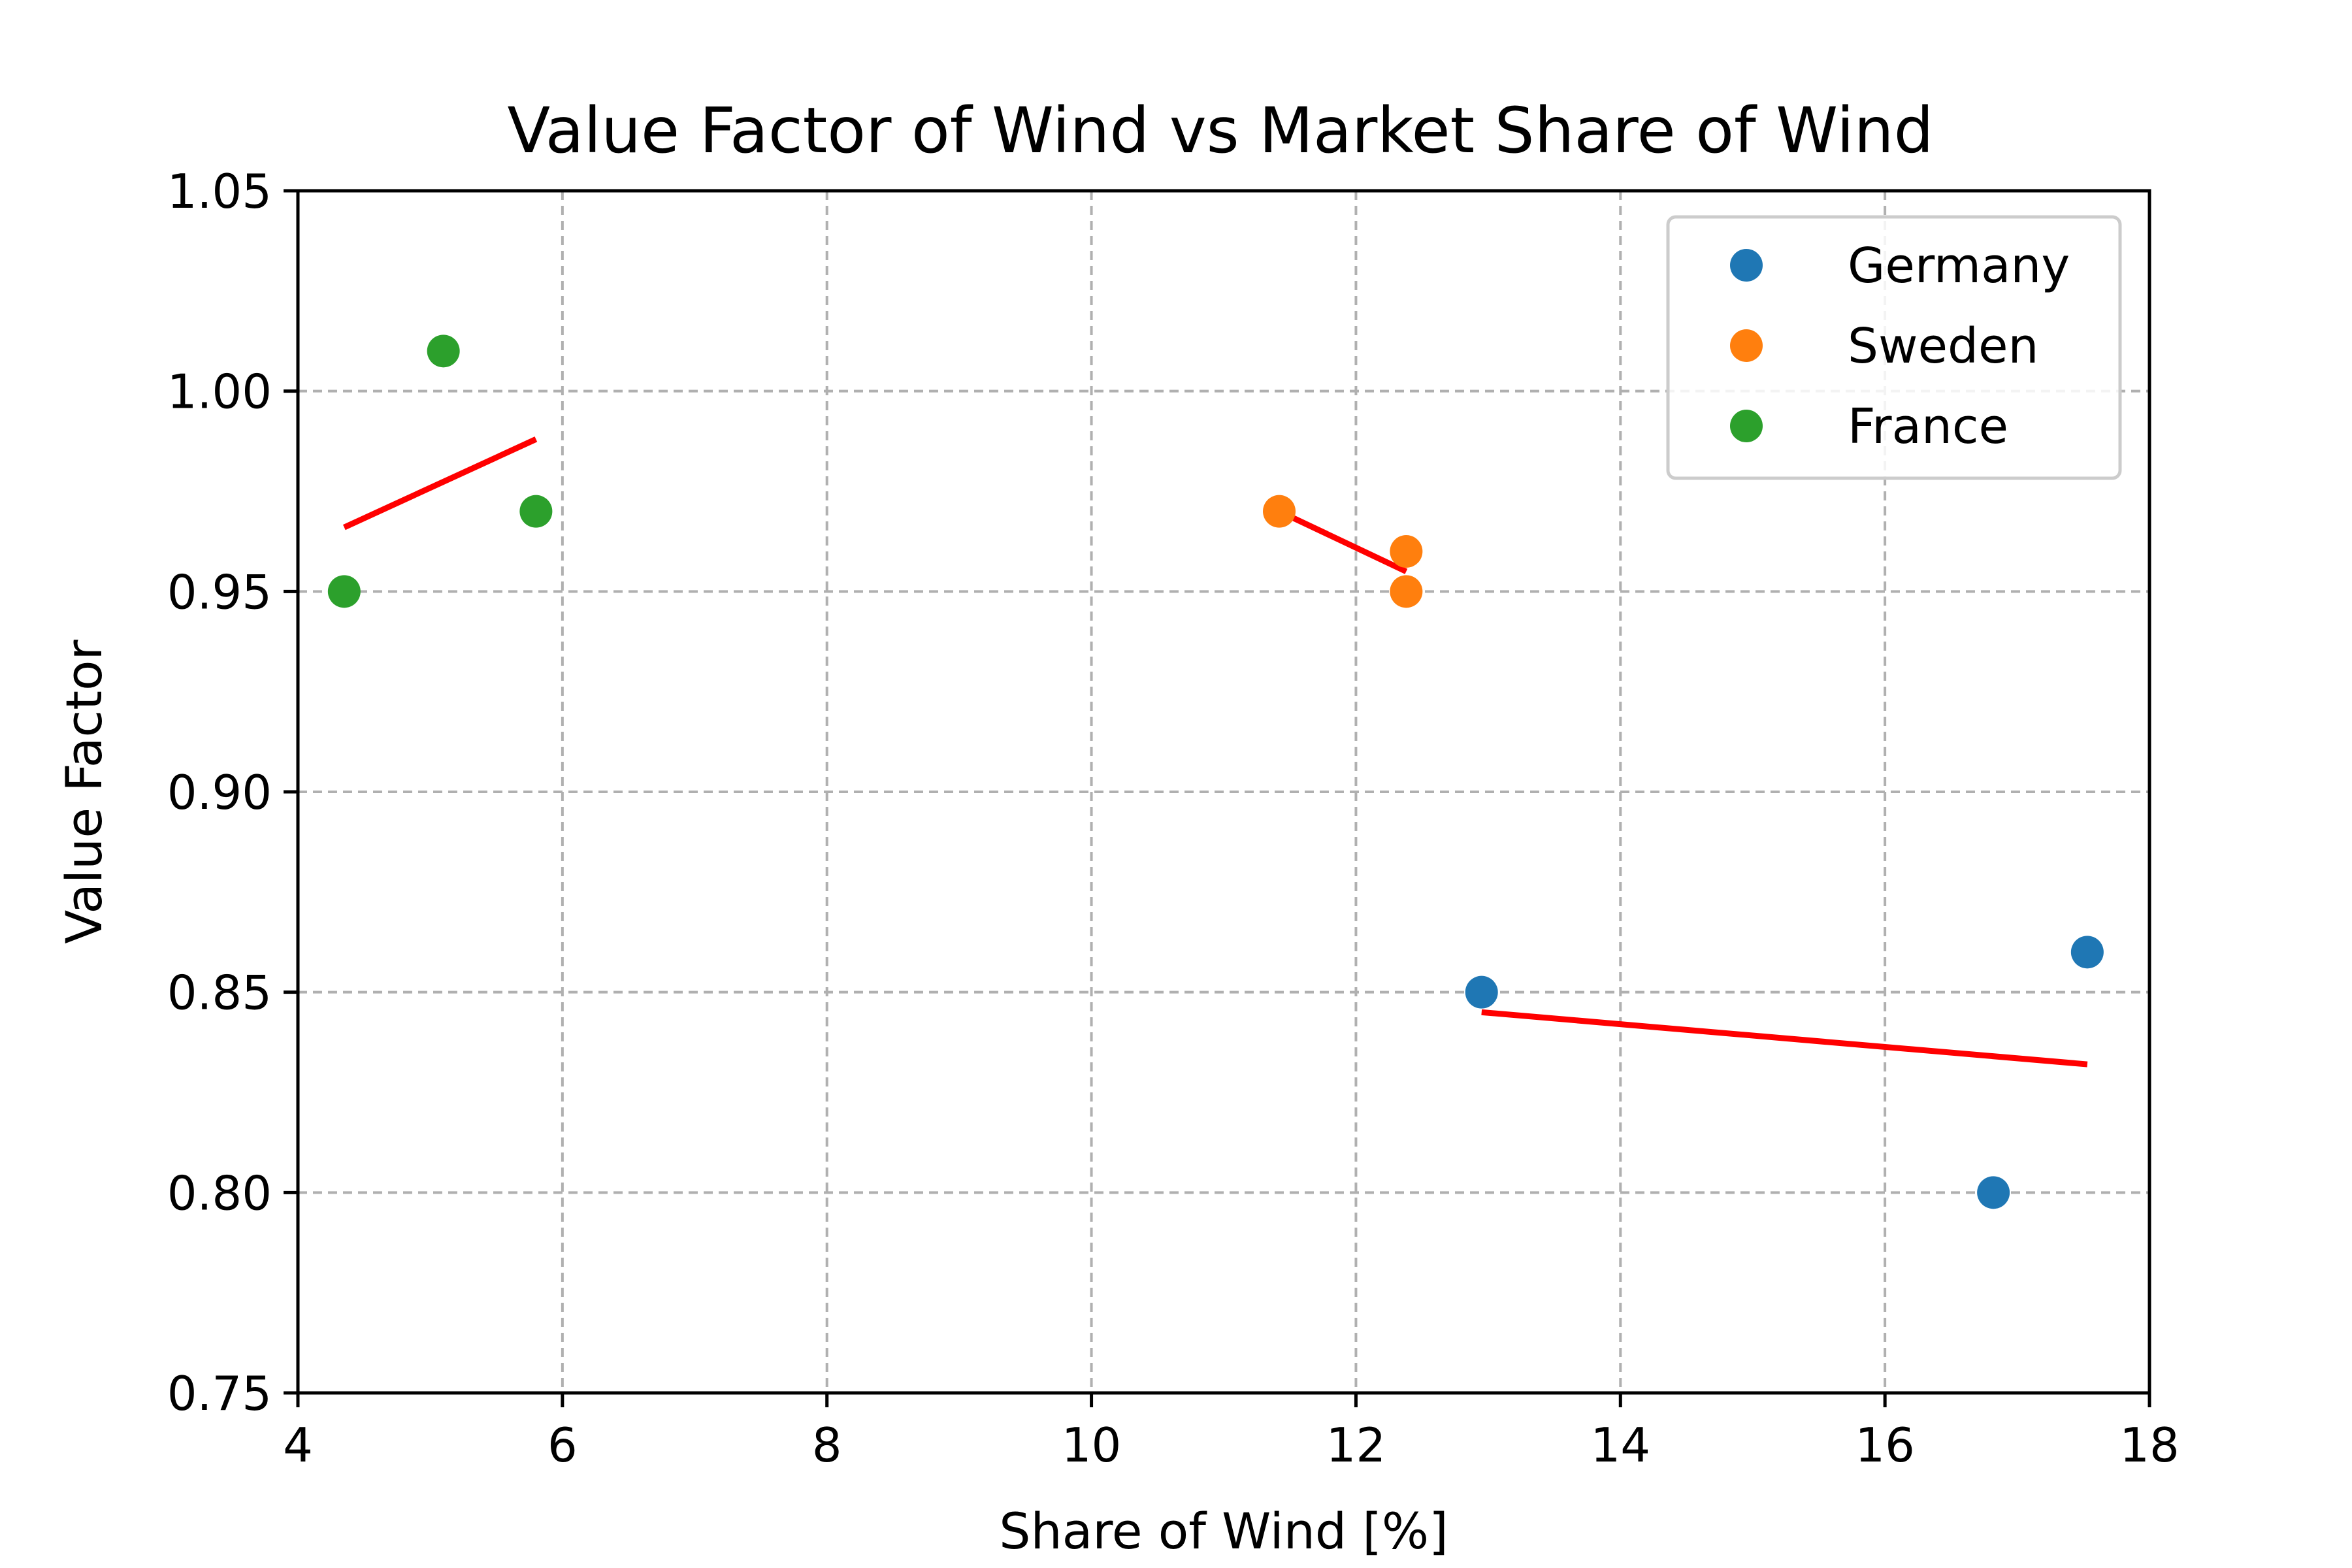  What do you see at coordinates (1343, 541) in the screenshot?
I see `trend-line-sweden` at bounding box center [1343, 541].